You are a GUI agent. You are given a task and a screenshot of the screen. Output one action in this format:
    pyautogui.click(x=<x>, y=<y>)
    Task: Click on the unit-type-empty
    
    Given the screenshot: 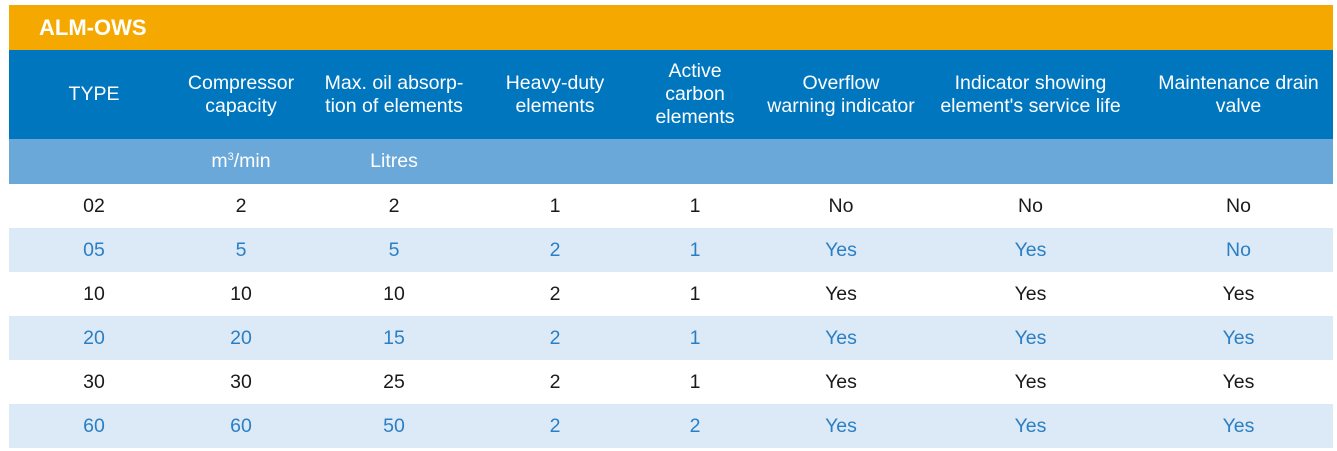 What is the action you would take?
    pyautogui.click(x=94, y=161)
    